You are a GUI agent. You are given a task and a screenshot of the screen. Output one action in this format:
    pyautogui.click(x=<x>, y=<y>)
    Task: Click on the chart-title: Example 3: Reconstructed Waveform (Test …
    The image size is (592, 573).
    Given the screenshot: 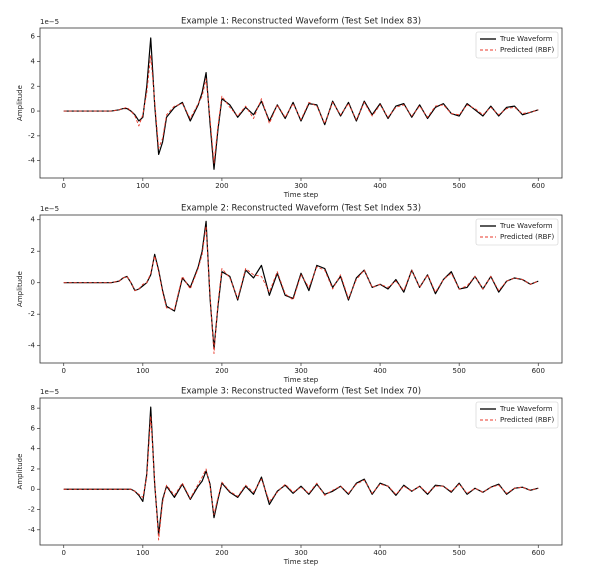 What is the action you would take?
    pyautogui.click(x=301, y=392)
    